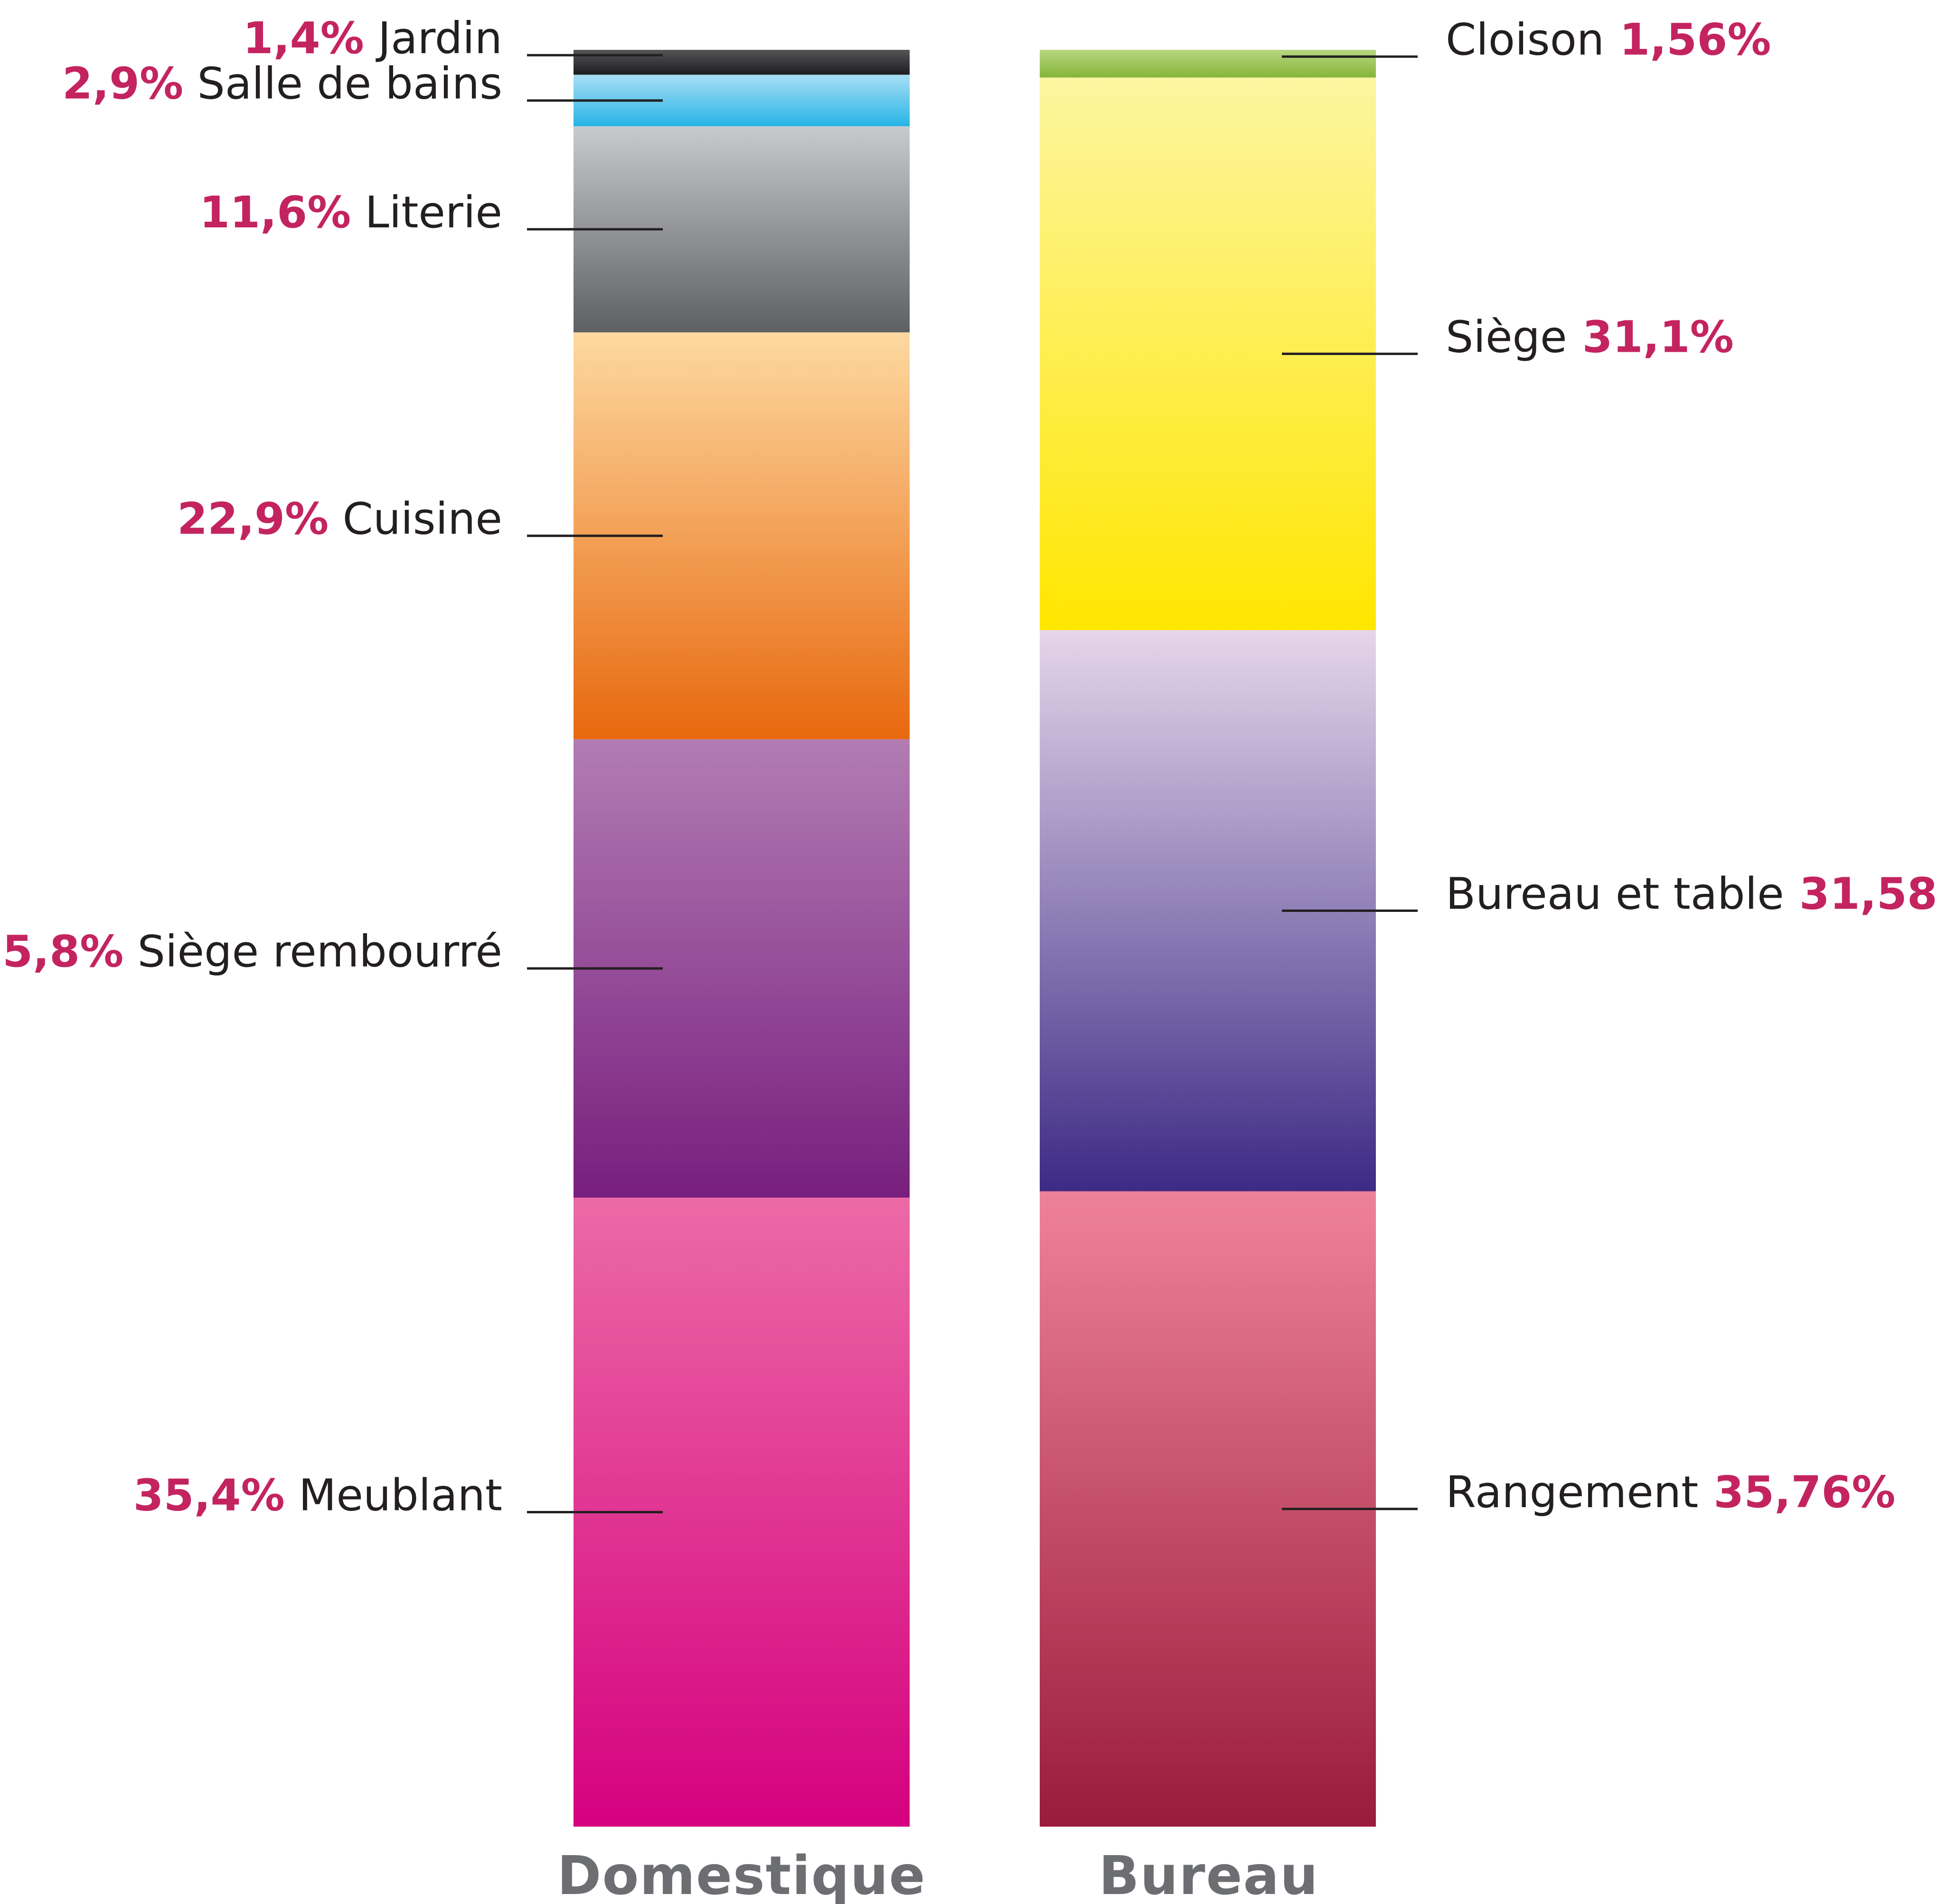 The width and height of the screenshot is (1938, 1904). I want to click on segment-label-jardin: 1,4% Jardin, so click(372, 38).